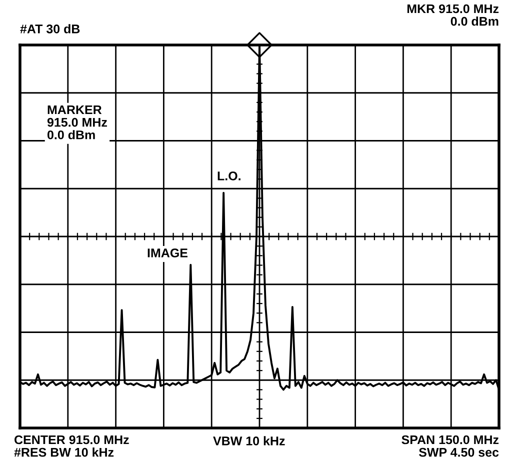  I want to click on text: CENTER 915.0 MHz #RES BW 10 kHz, so click(71, 446).